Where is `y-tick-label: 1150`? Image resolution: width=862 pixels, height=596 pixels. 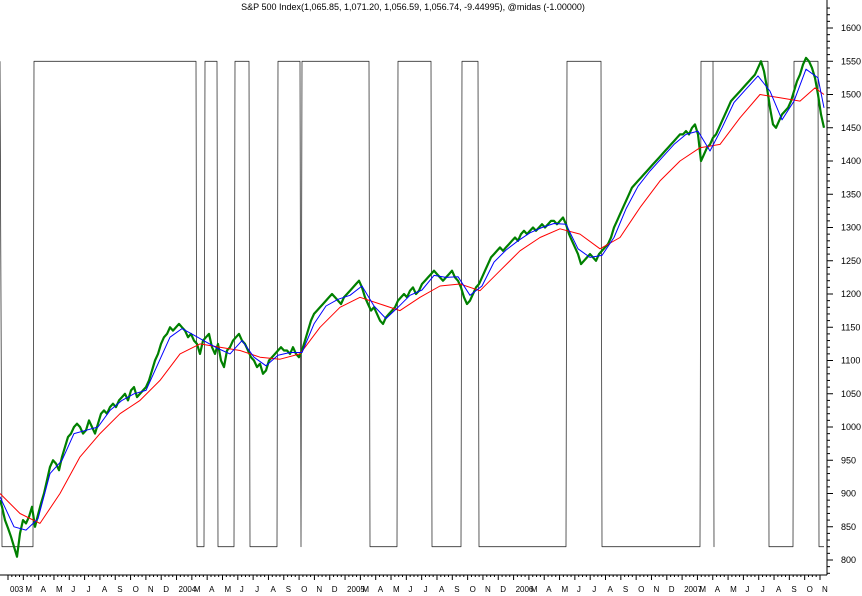 y-tick-label: 1150 is located at coordinates (850, 327).